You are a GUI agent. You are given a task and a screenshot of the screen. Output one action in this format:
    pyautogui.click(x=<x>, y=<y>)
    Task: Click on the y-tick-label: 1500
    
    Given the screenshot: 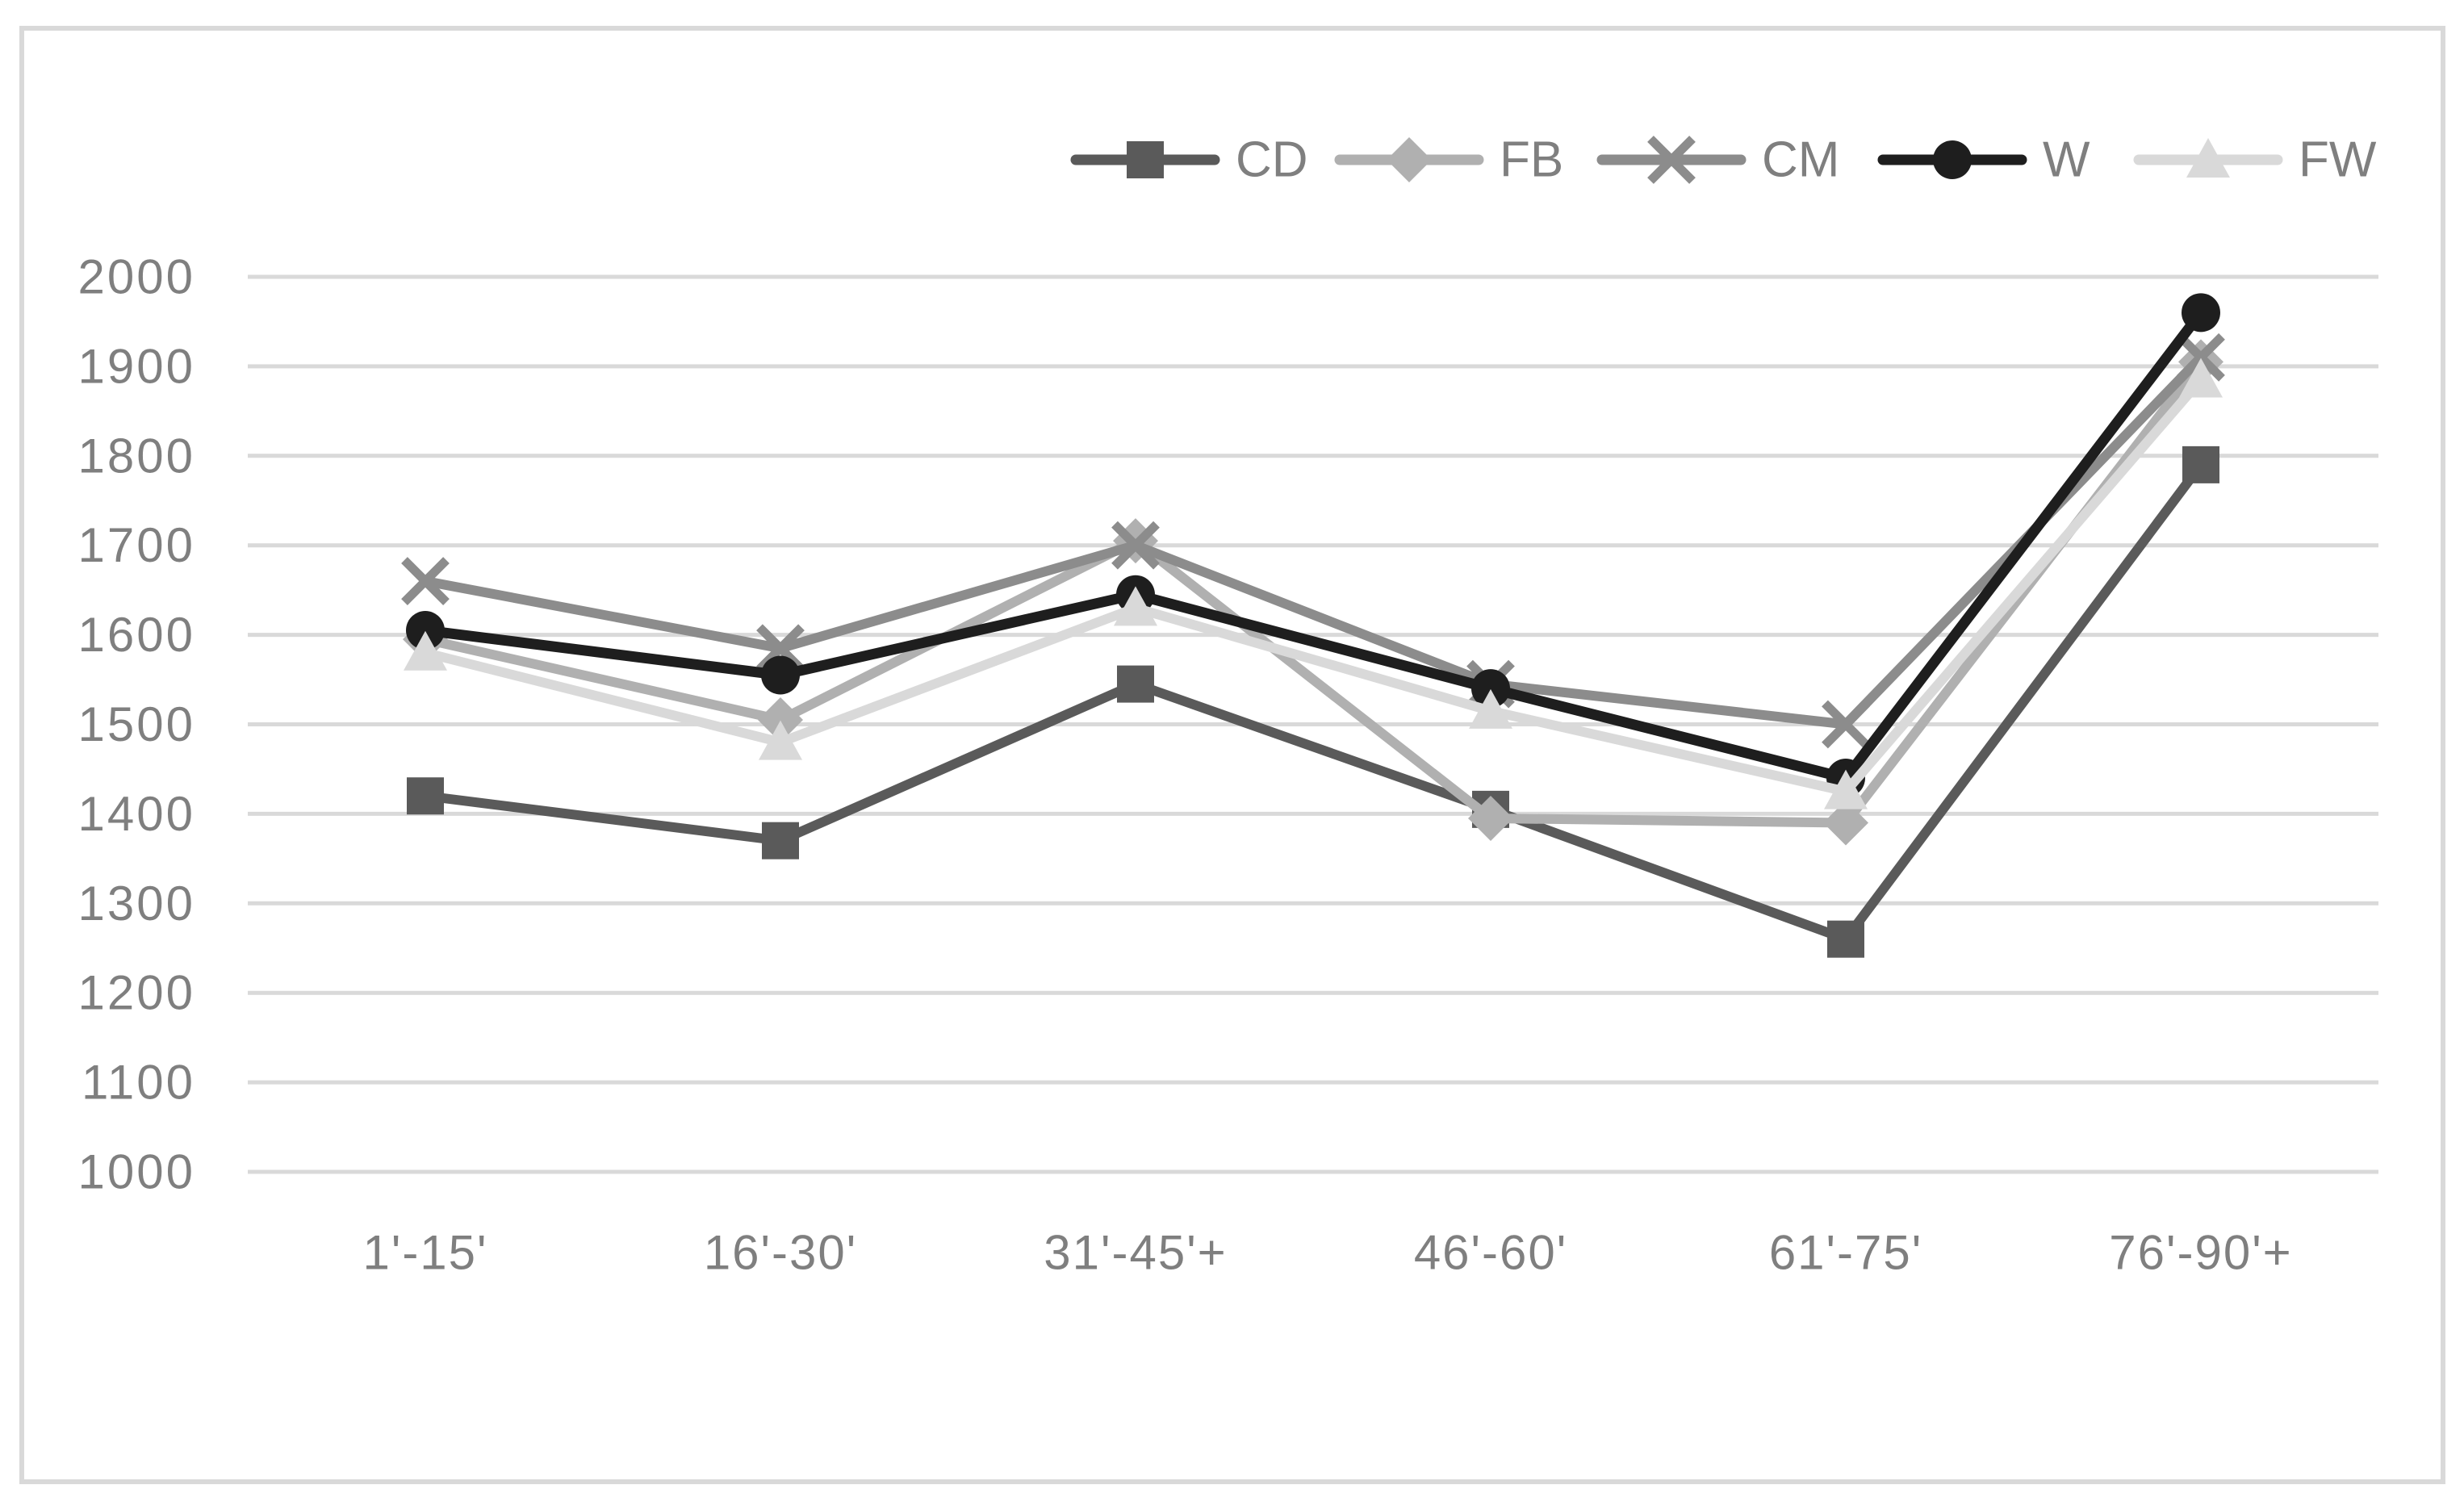 What is the action you would take?
    pyautogui.click(x=136, y=724)
    